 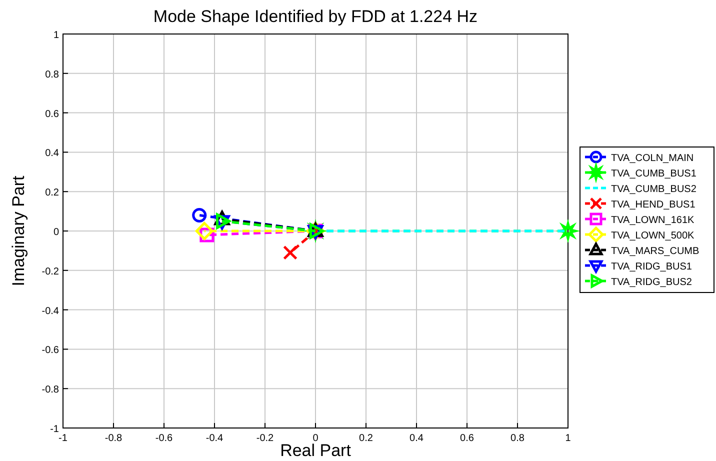 What do you see at coordinates (51, 350) in the screenshot?
I see `y-tick-label: -0.6` at bounding box center [51, 350].